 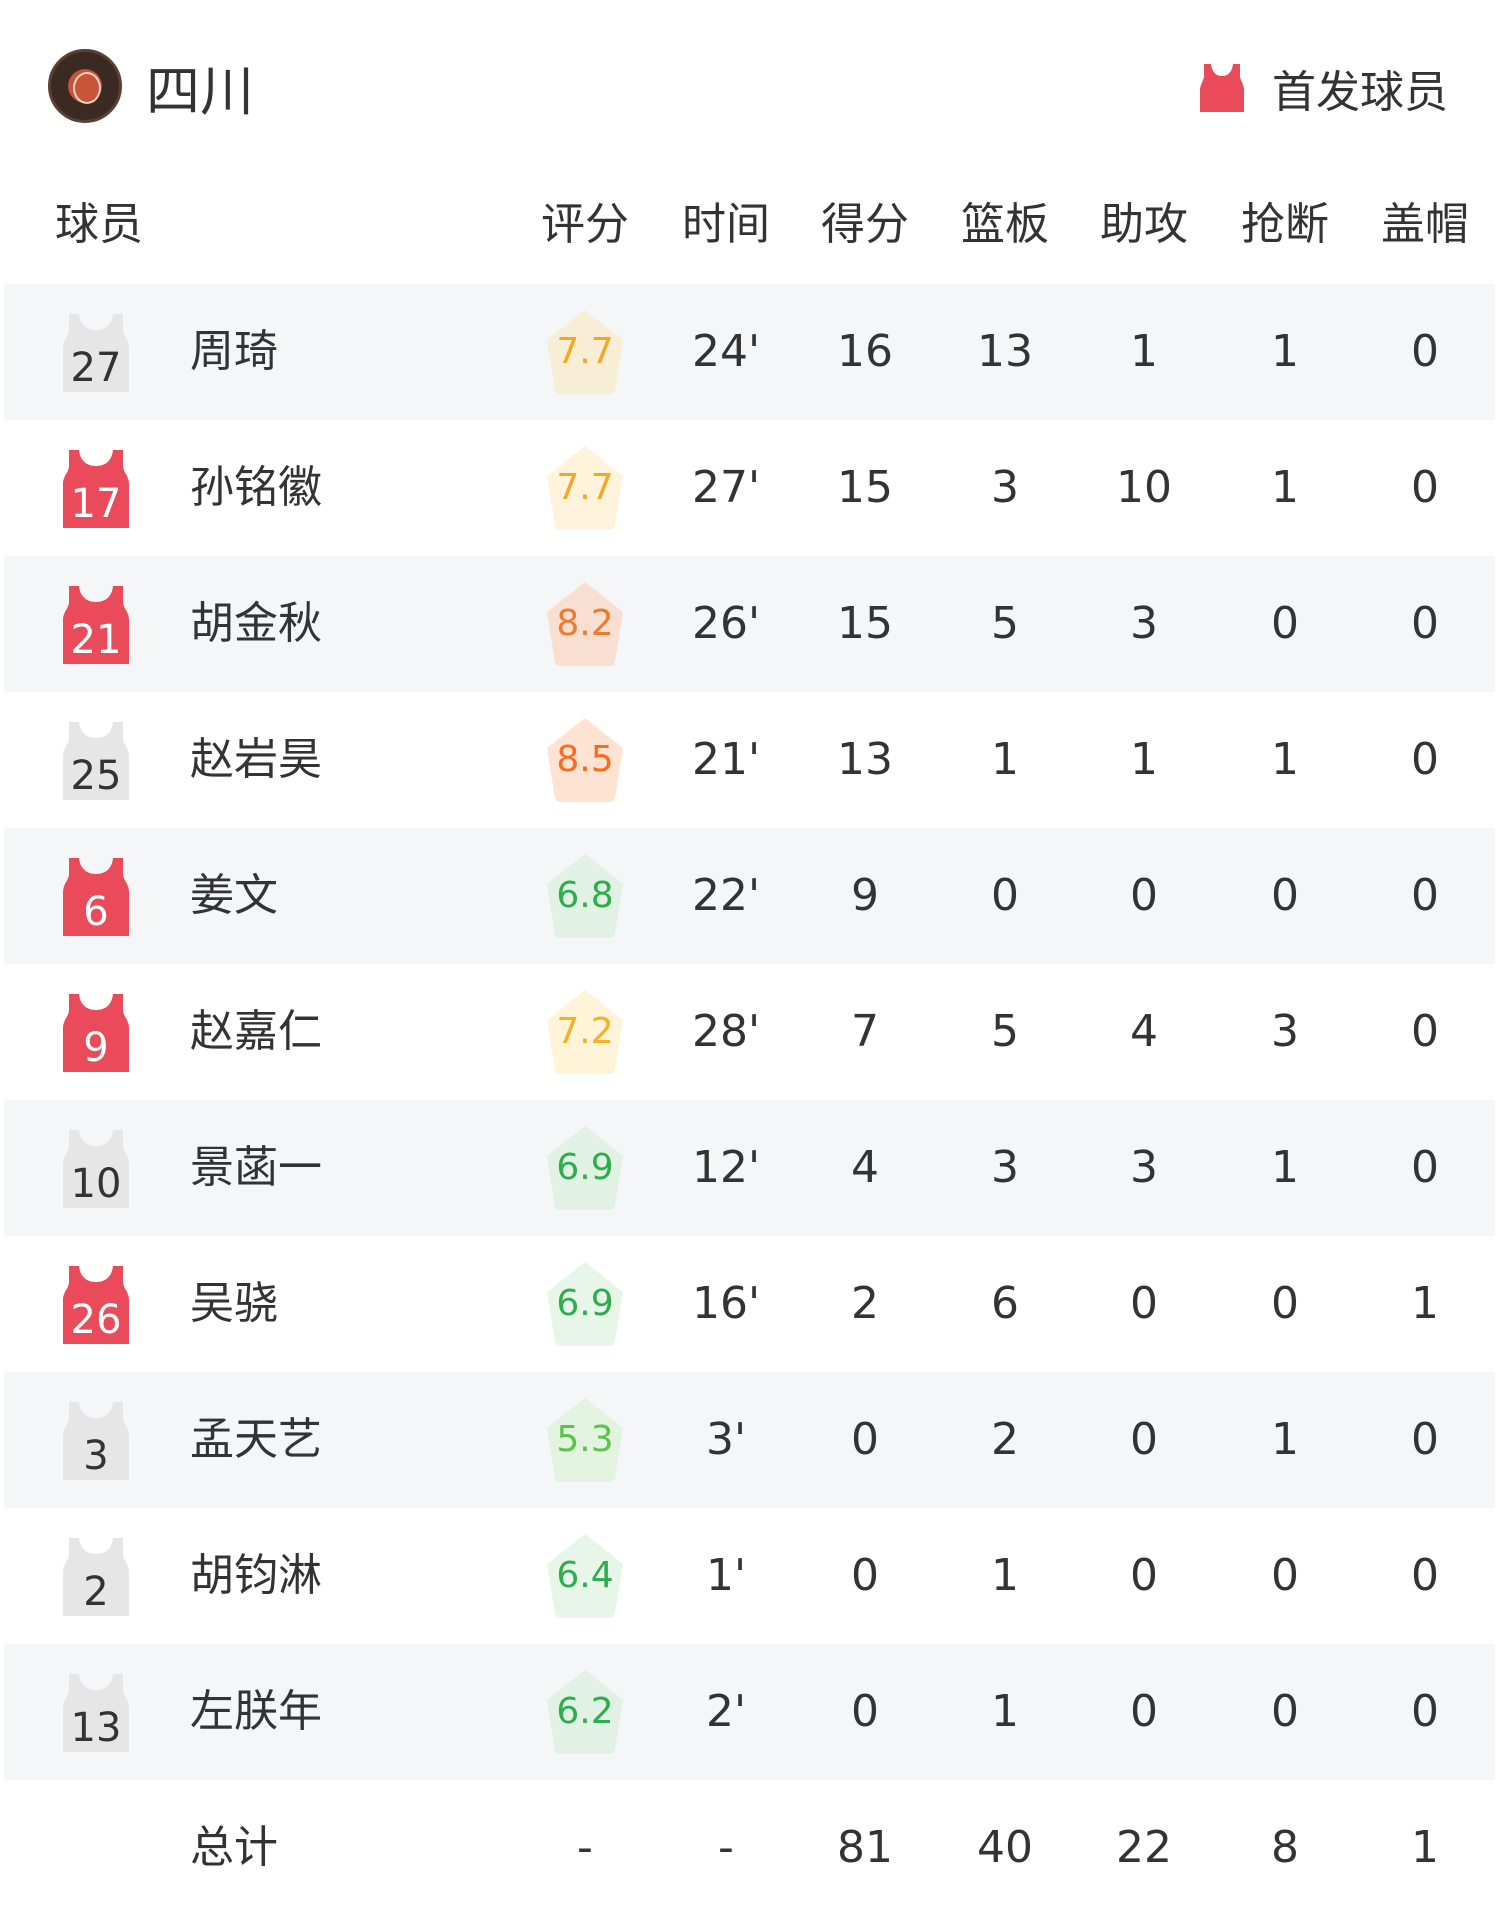 What do you see at coordinates (256, 1575) in the screenshot?
I see `player-name: 胡钧淋` at bounding box center [256, 1575].